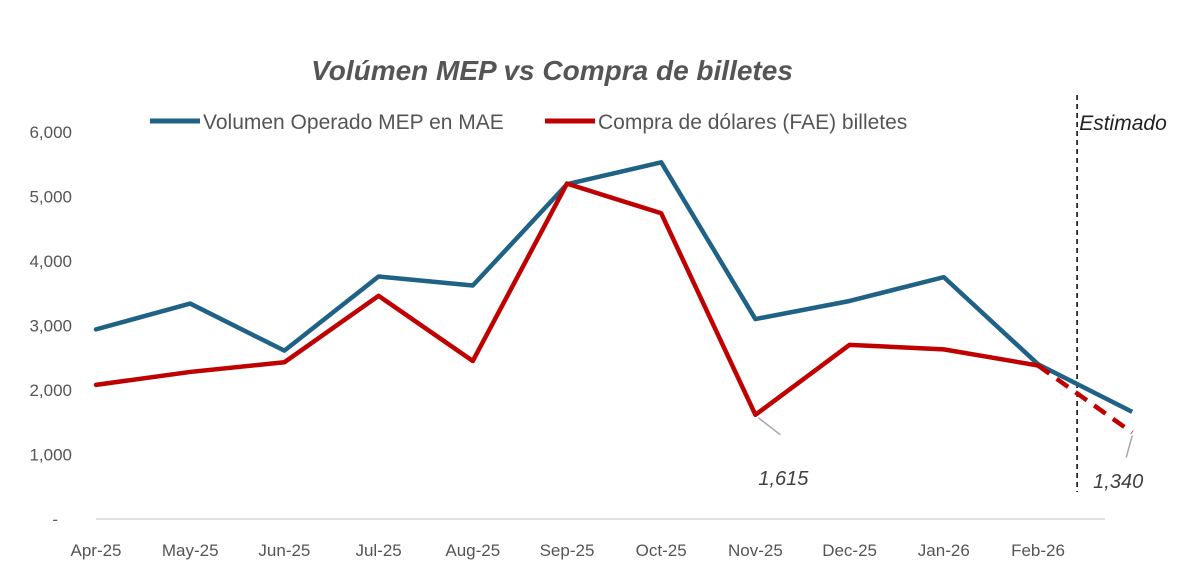  Describe the element at coordinates (472, 550) in the screenshot. I see `x-tick-label: Aug-25` at that location.